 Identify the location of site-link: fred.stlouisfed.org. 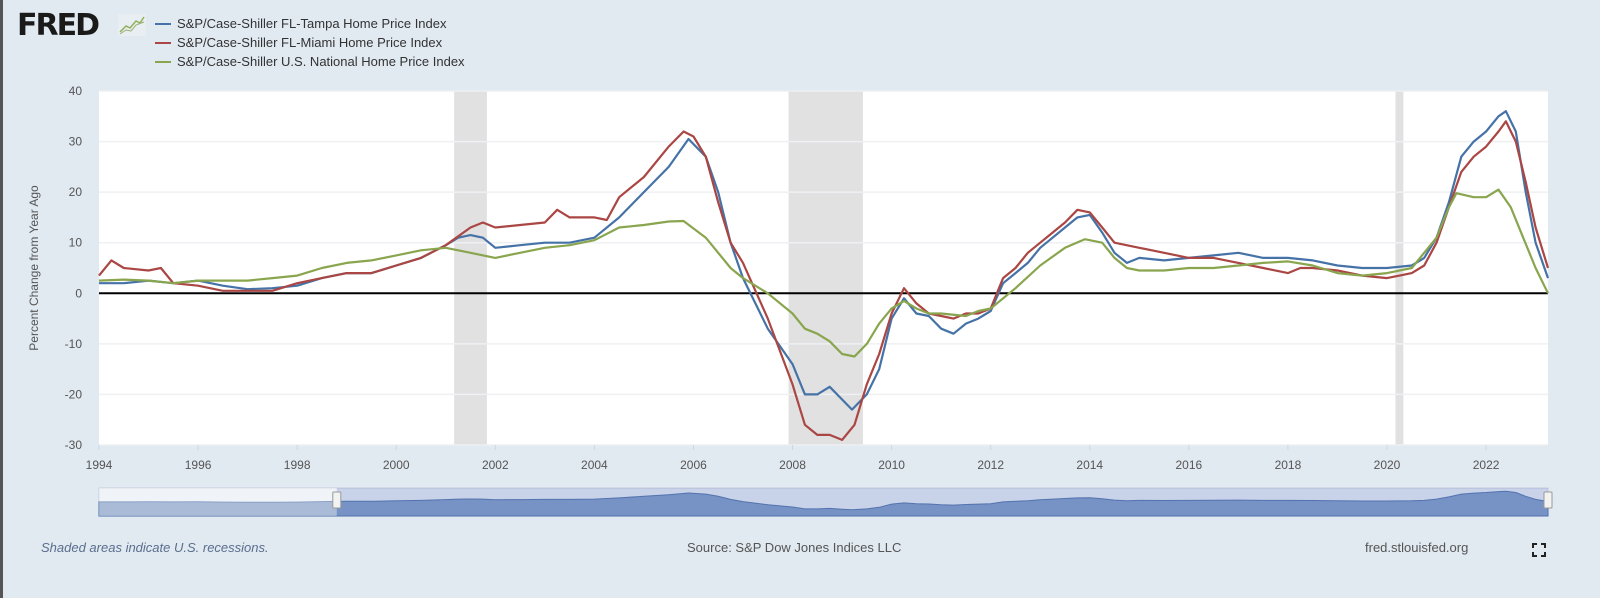
(1417, 547).